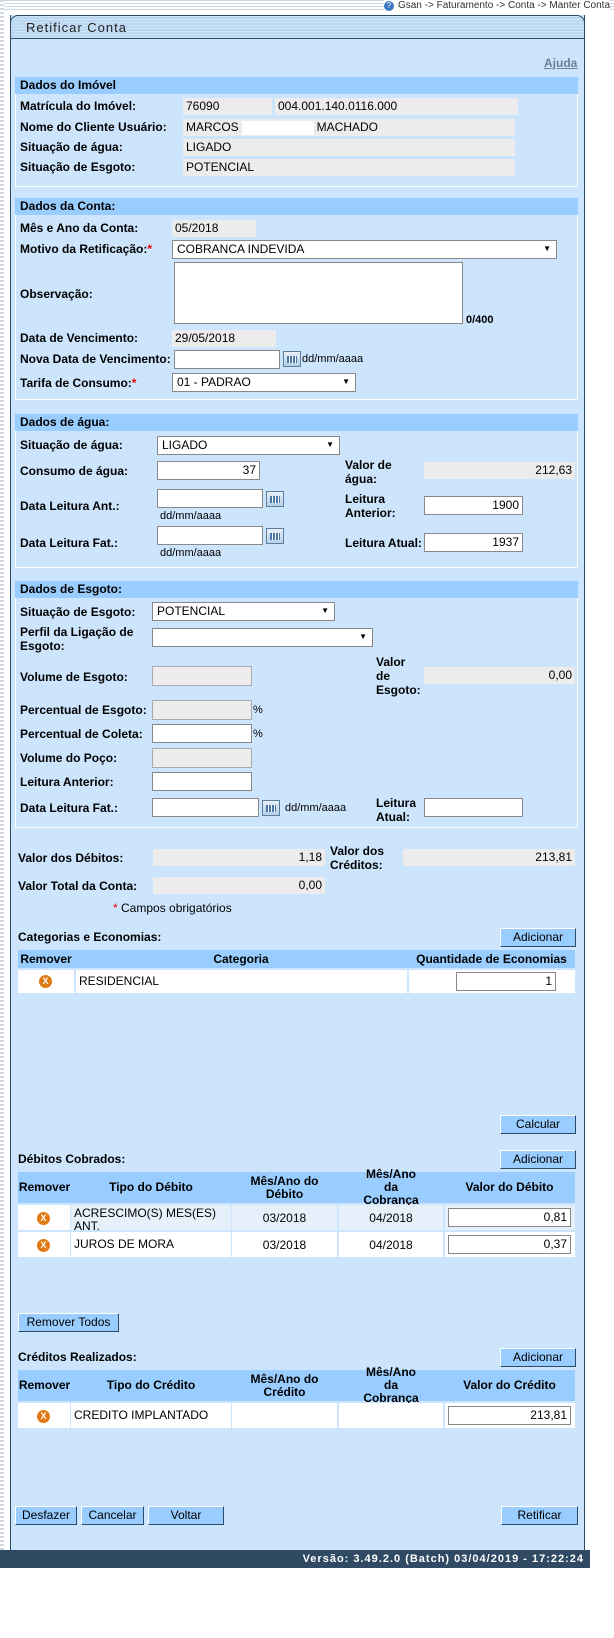 Image resolution: width=614 pixels, height=1638 pixels. I want to click on desfazer-button: Desfazer, so click(46, 1515).